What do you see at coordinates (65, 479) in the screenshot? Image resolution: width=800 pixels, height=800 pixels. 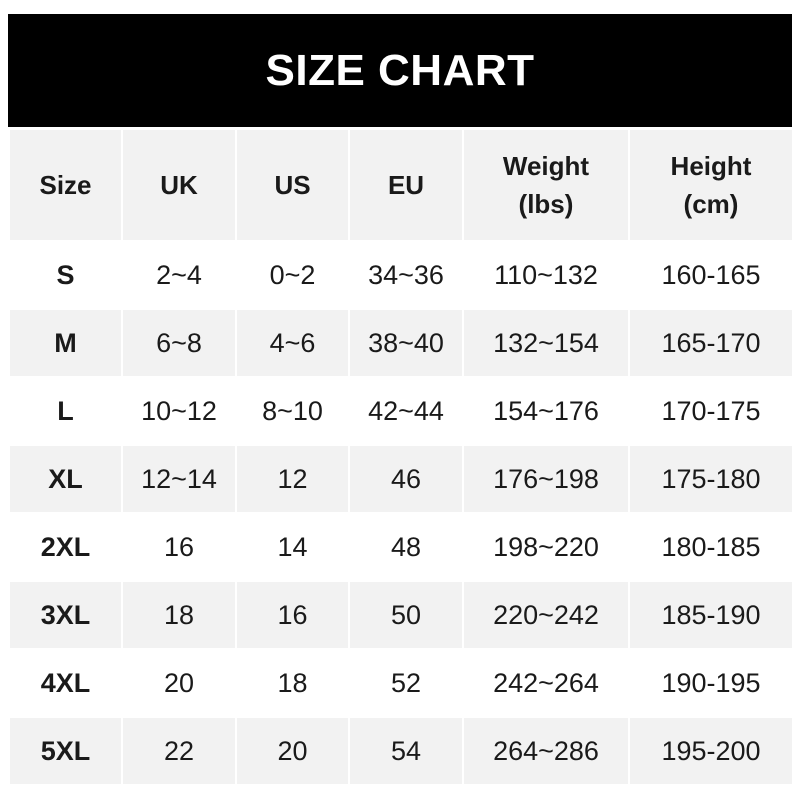 I see `size-cell: XL` at bounding box center [65, 479].